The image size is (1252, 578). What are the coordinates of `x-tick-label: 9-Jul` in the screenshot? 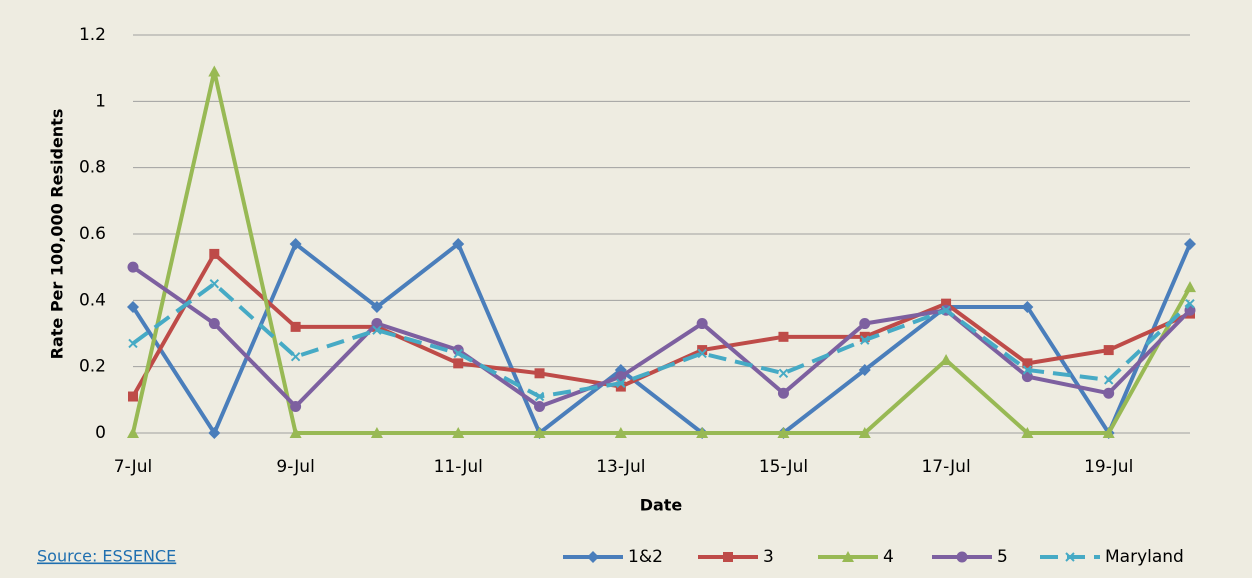 It's located at (295, 467).